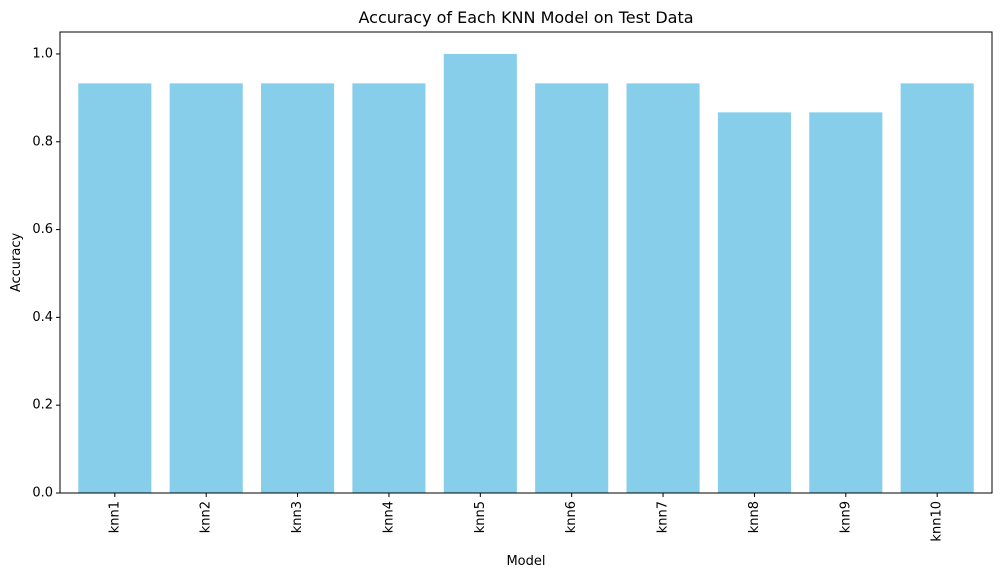  I want to click on bar-knn7, so click(663, 288).